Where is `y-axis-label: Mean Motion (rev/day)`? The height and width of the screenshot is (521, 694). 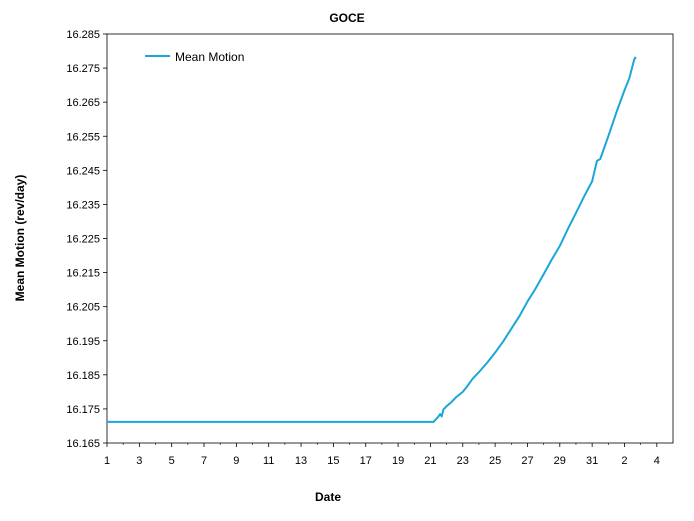
y-axis-label: Mean Motion (rev/day) is located at coordinates (20, 238).